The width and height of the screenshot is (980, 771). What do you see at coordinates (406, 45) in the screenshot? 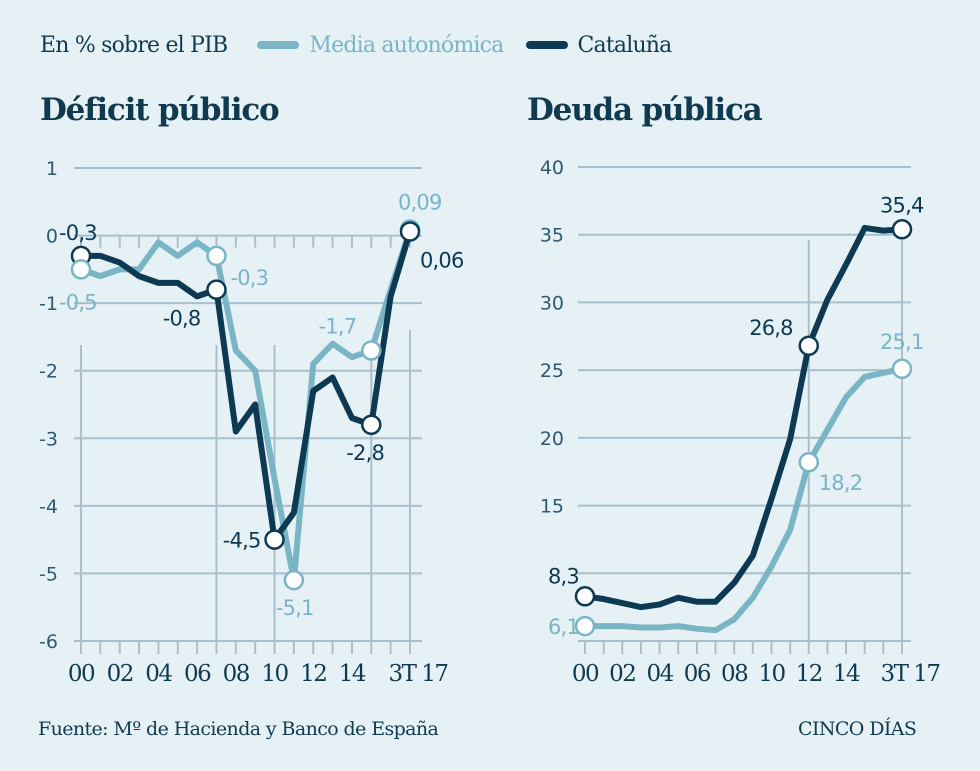
I see `legend-label-media: Media autonómica` at bounding box center [406, 45].